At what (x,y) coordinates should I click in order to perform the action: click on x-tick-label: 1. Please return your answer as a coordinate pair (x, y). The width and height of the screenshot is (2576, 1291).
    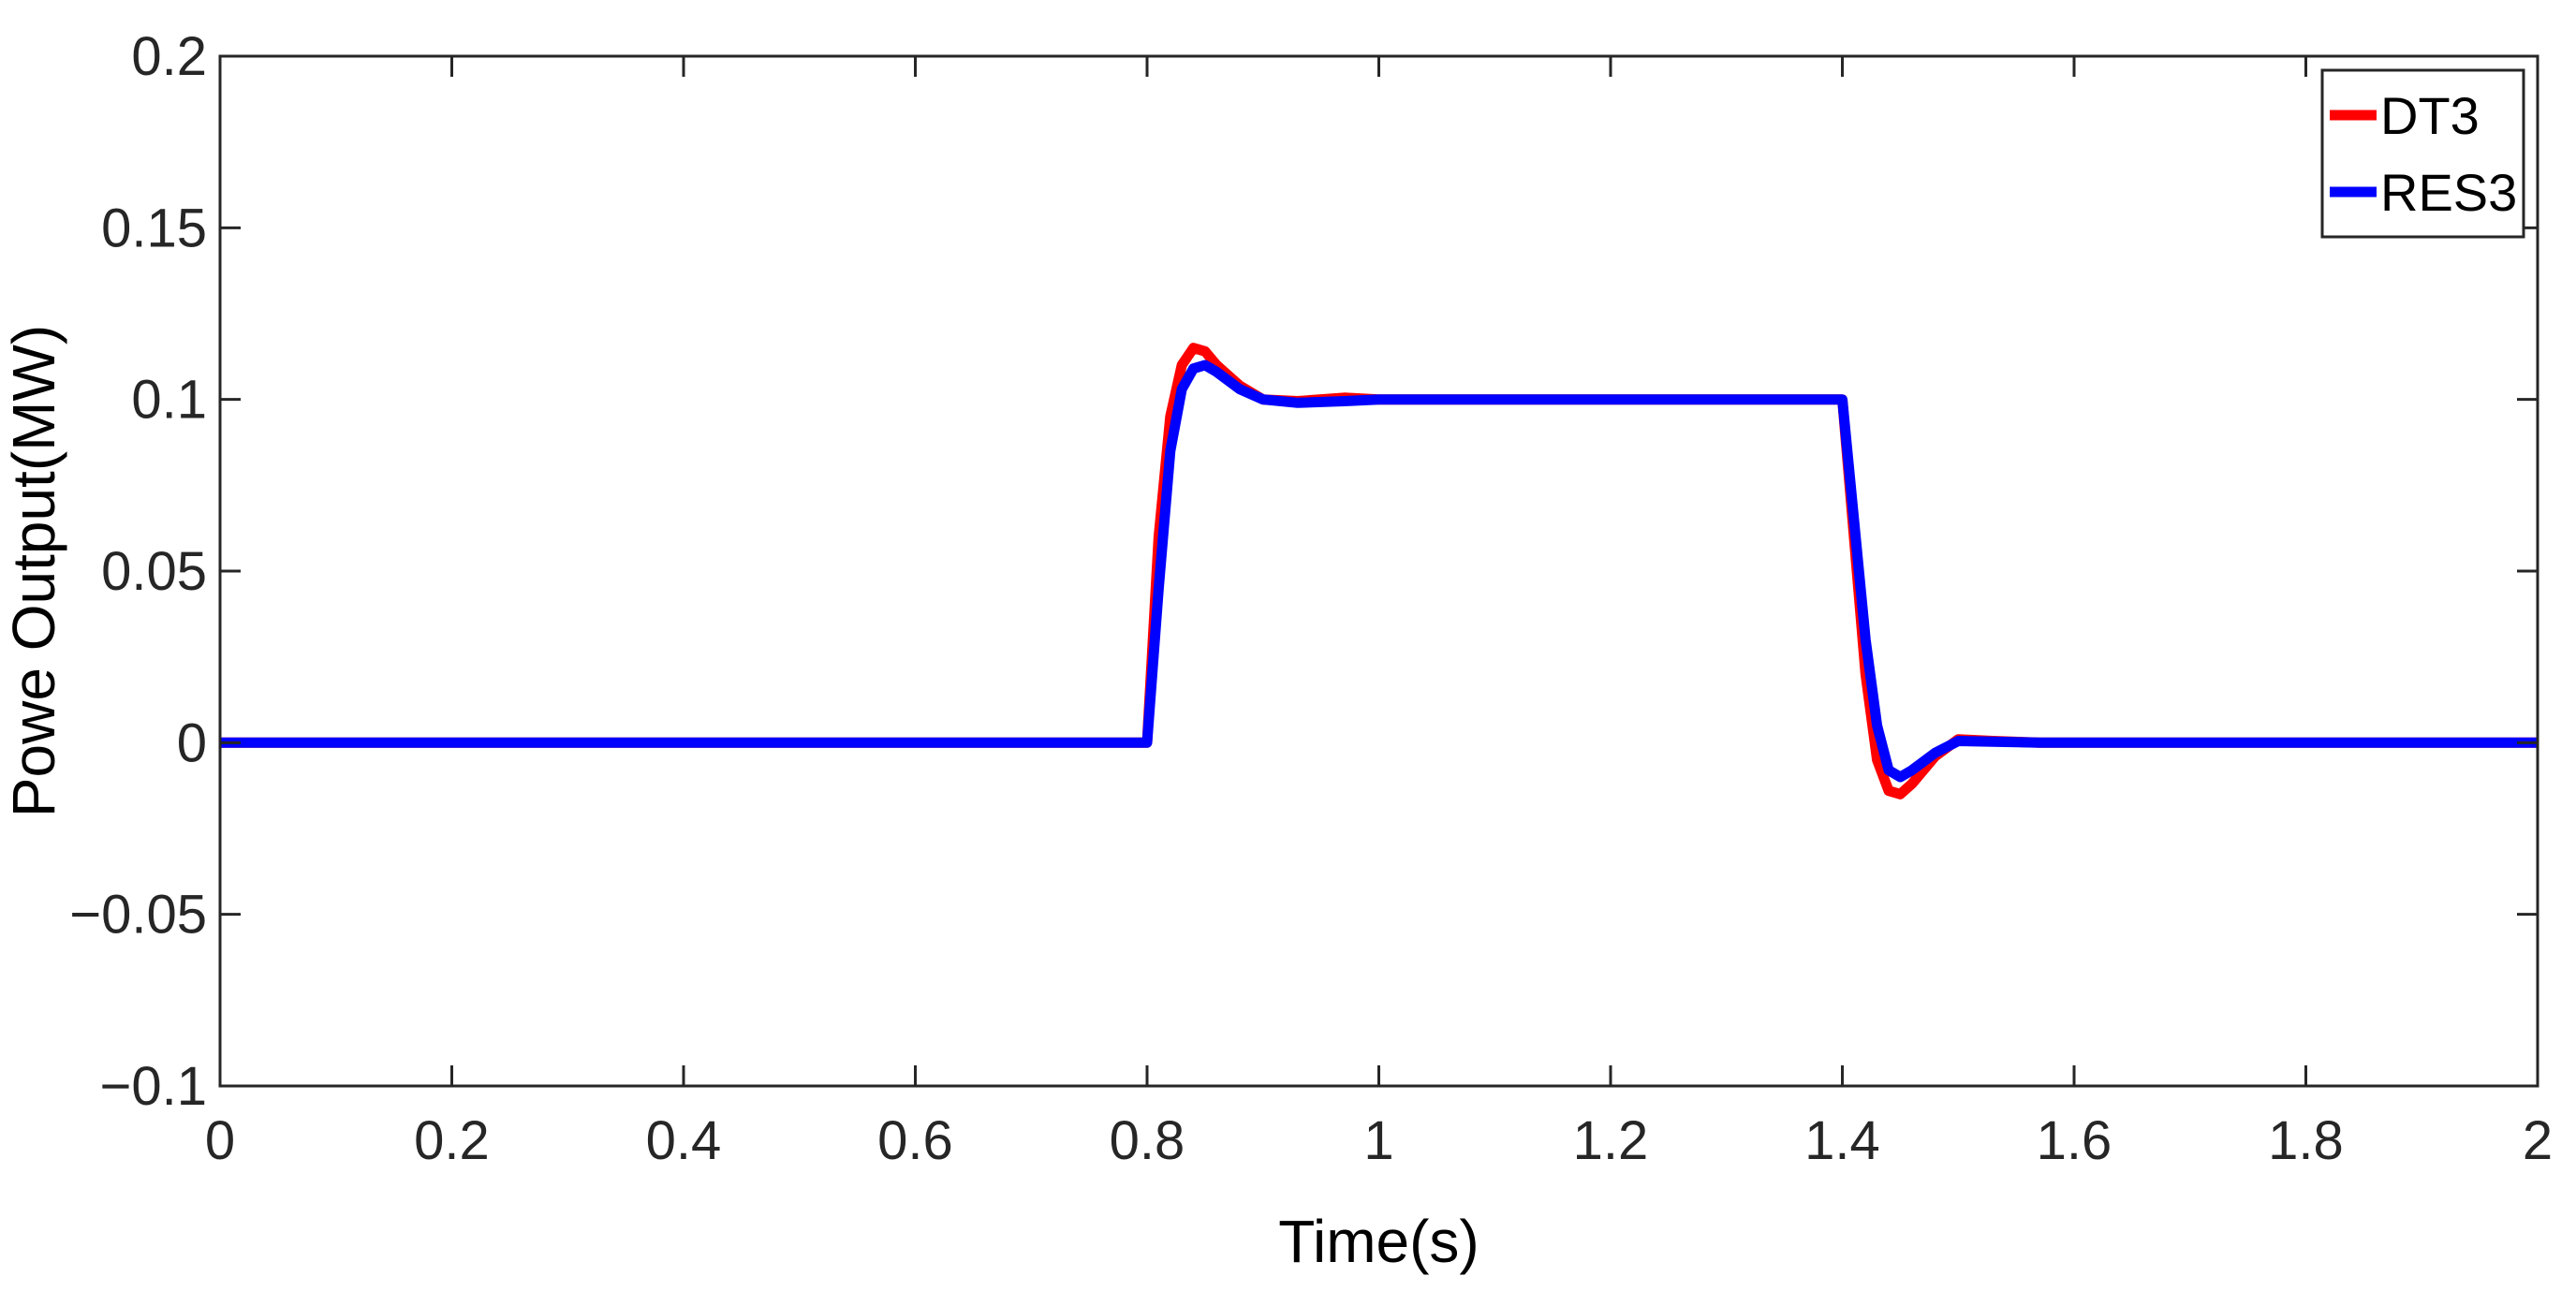
    Looking at the image, I should click on (1378, 1140).